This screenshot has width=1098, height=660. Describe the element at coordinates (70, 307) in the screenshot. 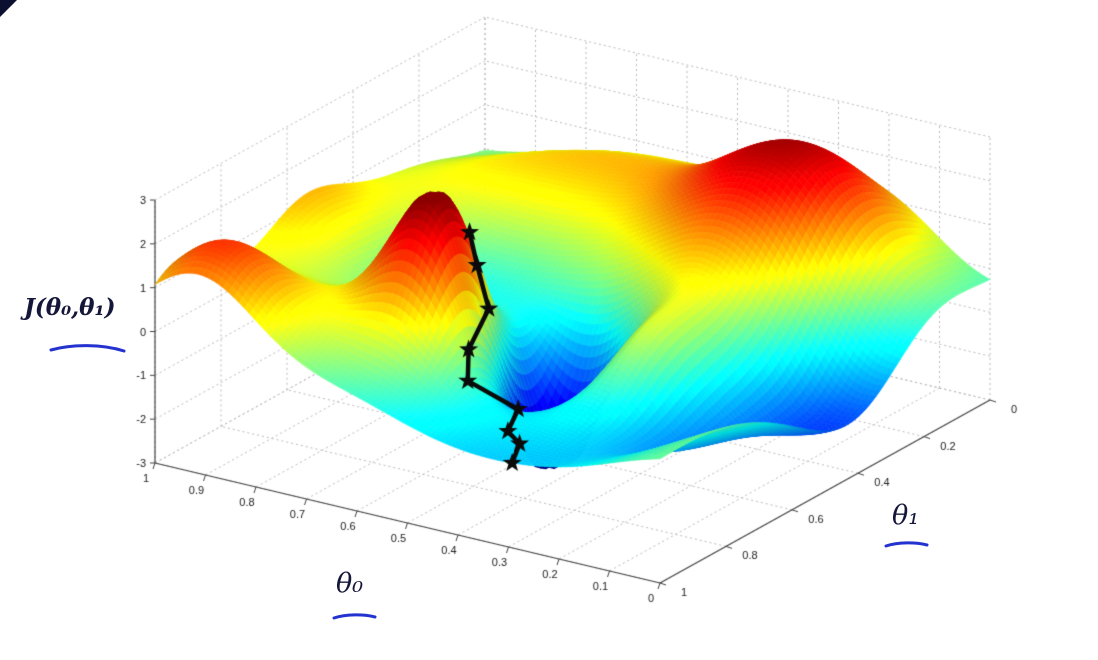

I see `z-axis-label: J(θ₀,θ₁)` at that location.